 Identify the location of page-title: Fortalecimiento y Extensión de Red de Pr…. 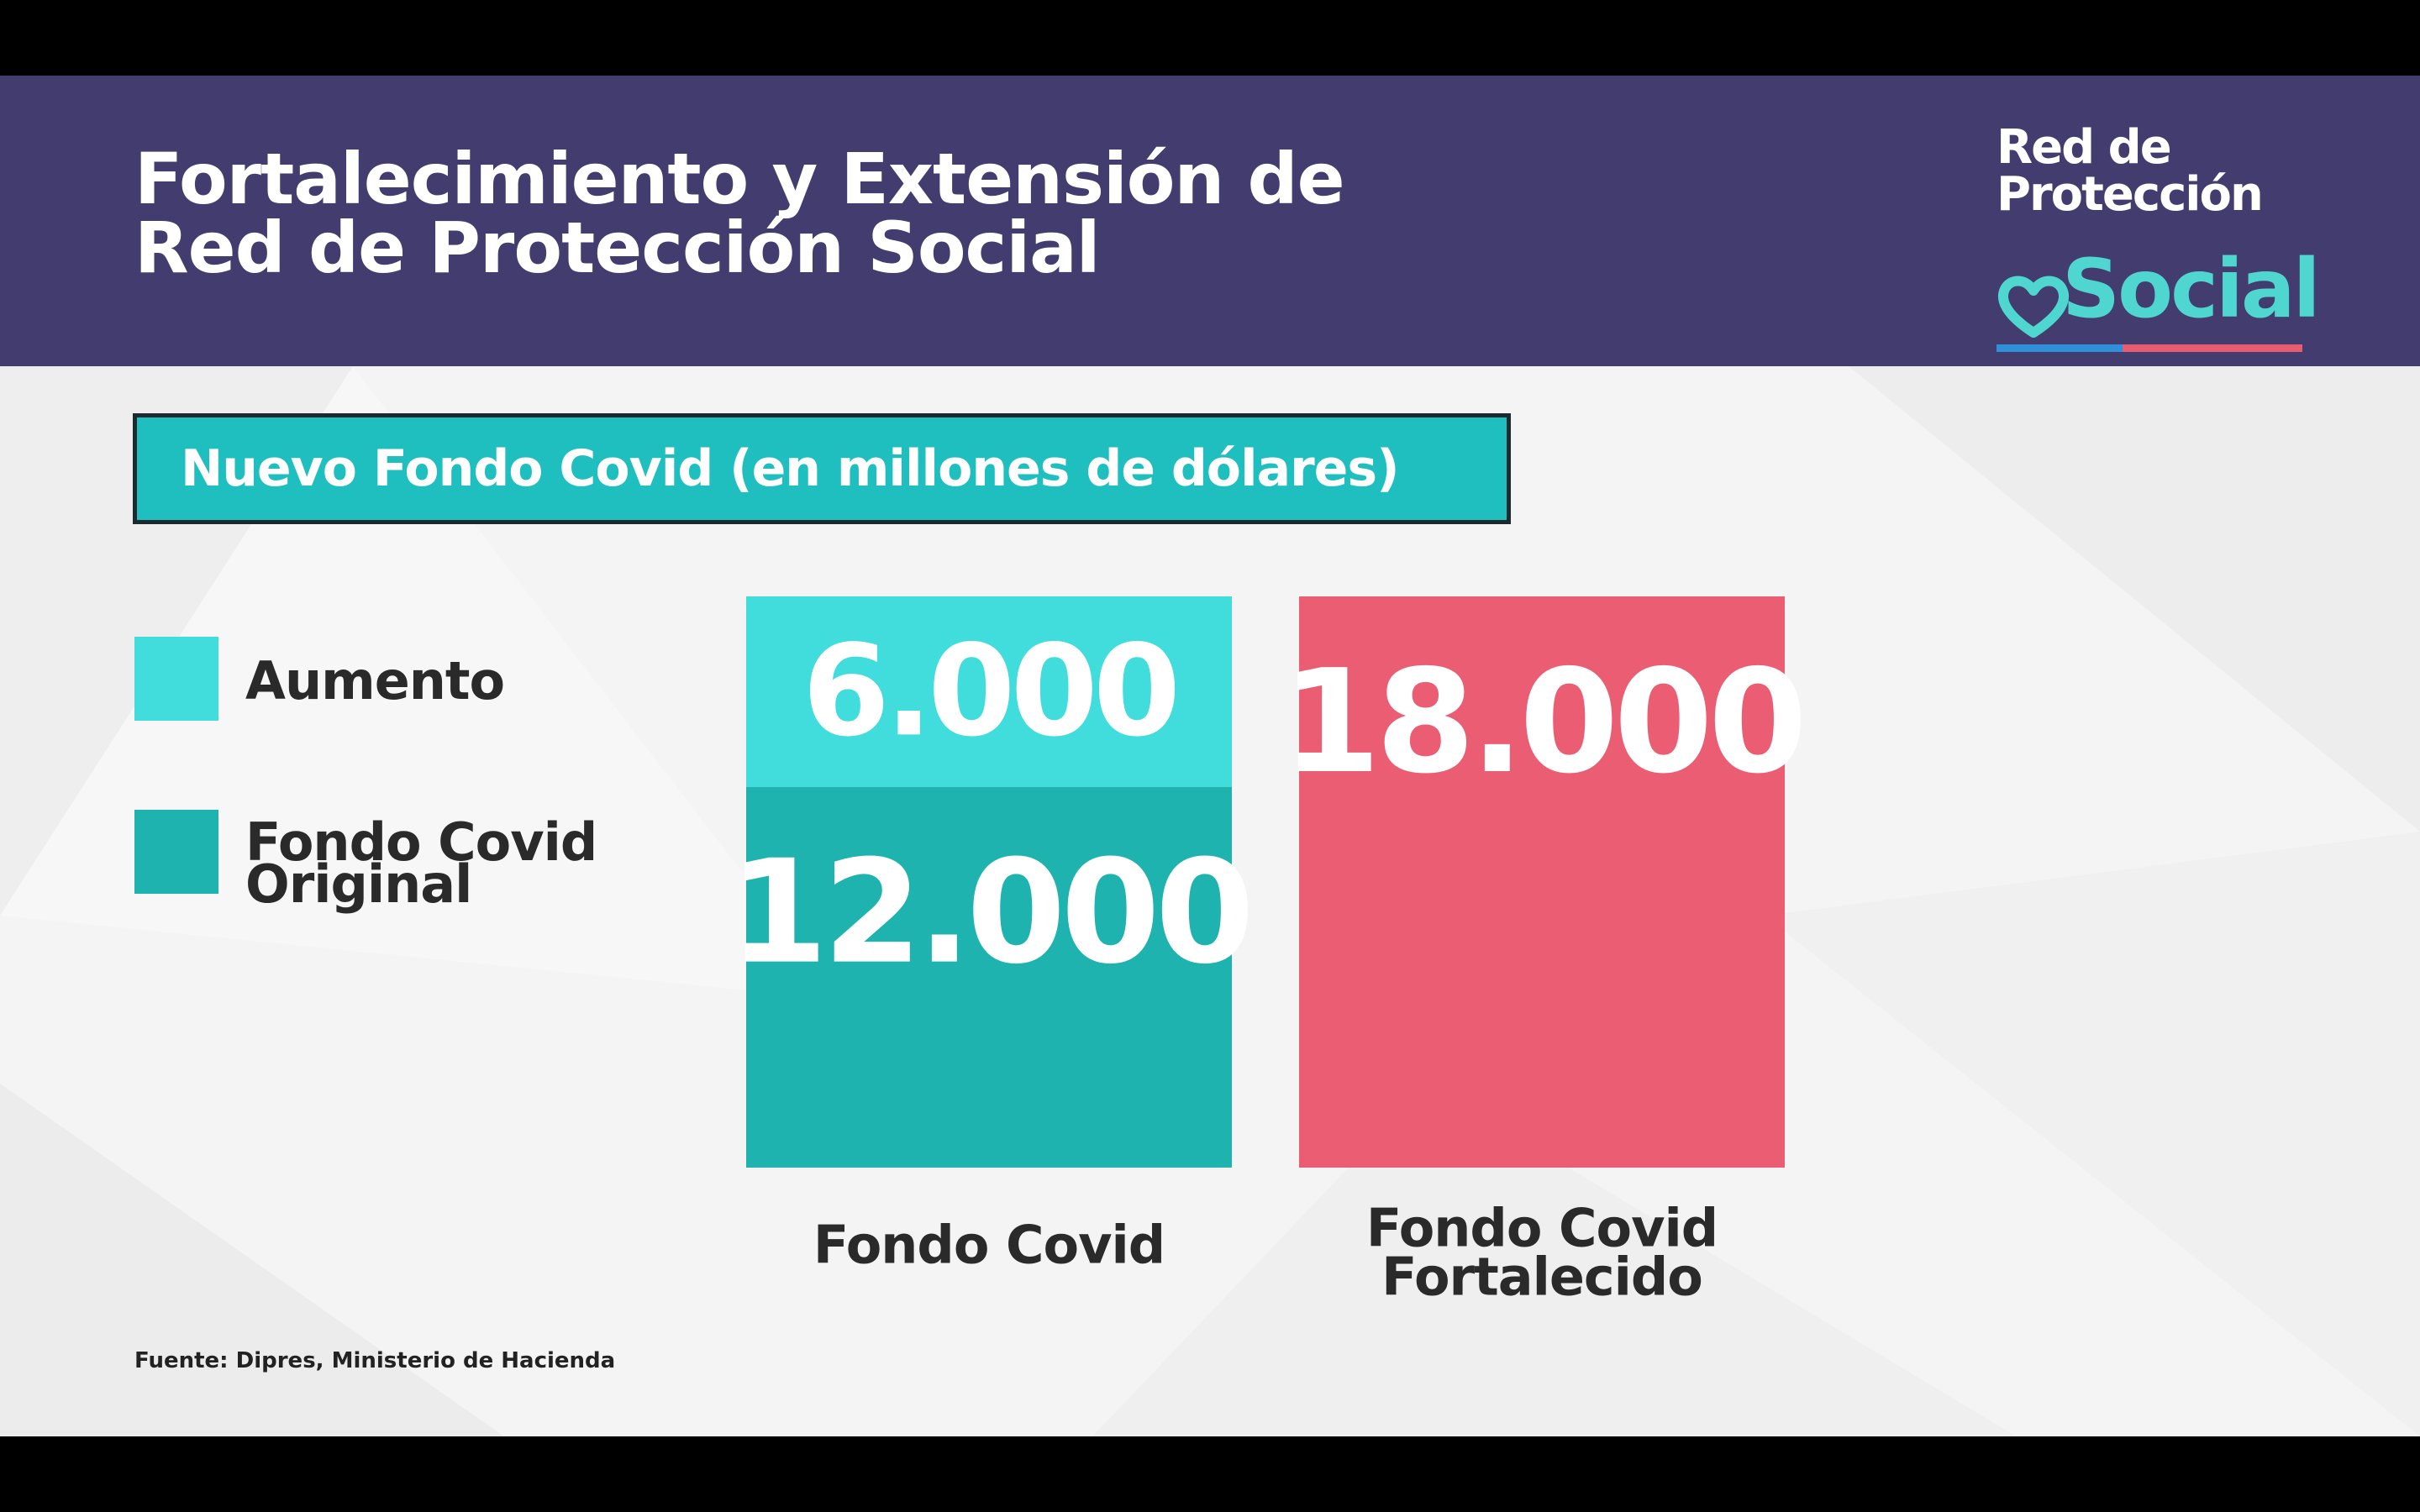
(739, 213).